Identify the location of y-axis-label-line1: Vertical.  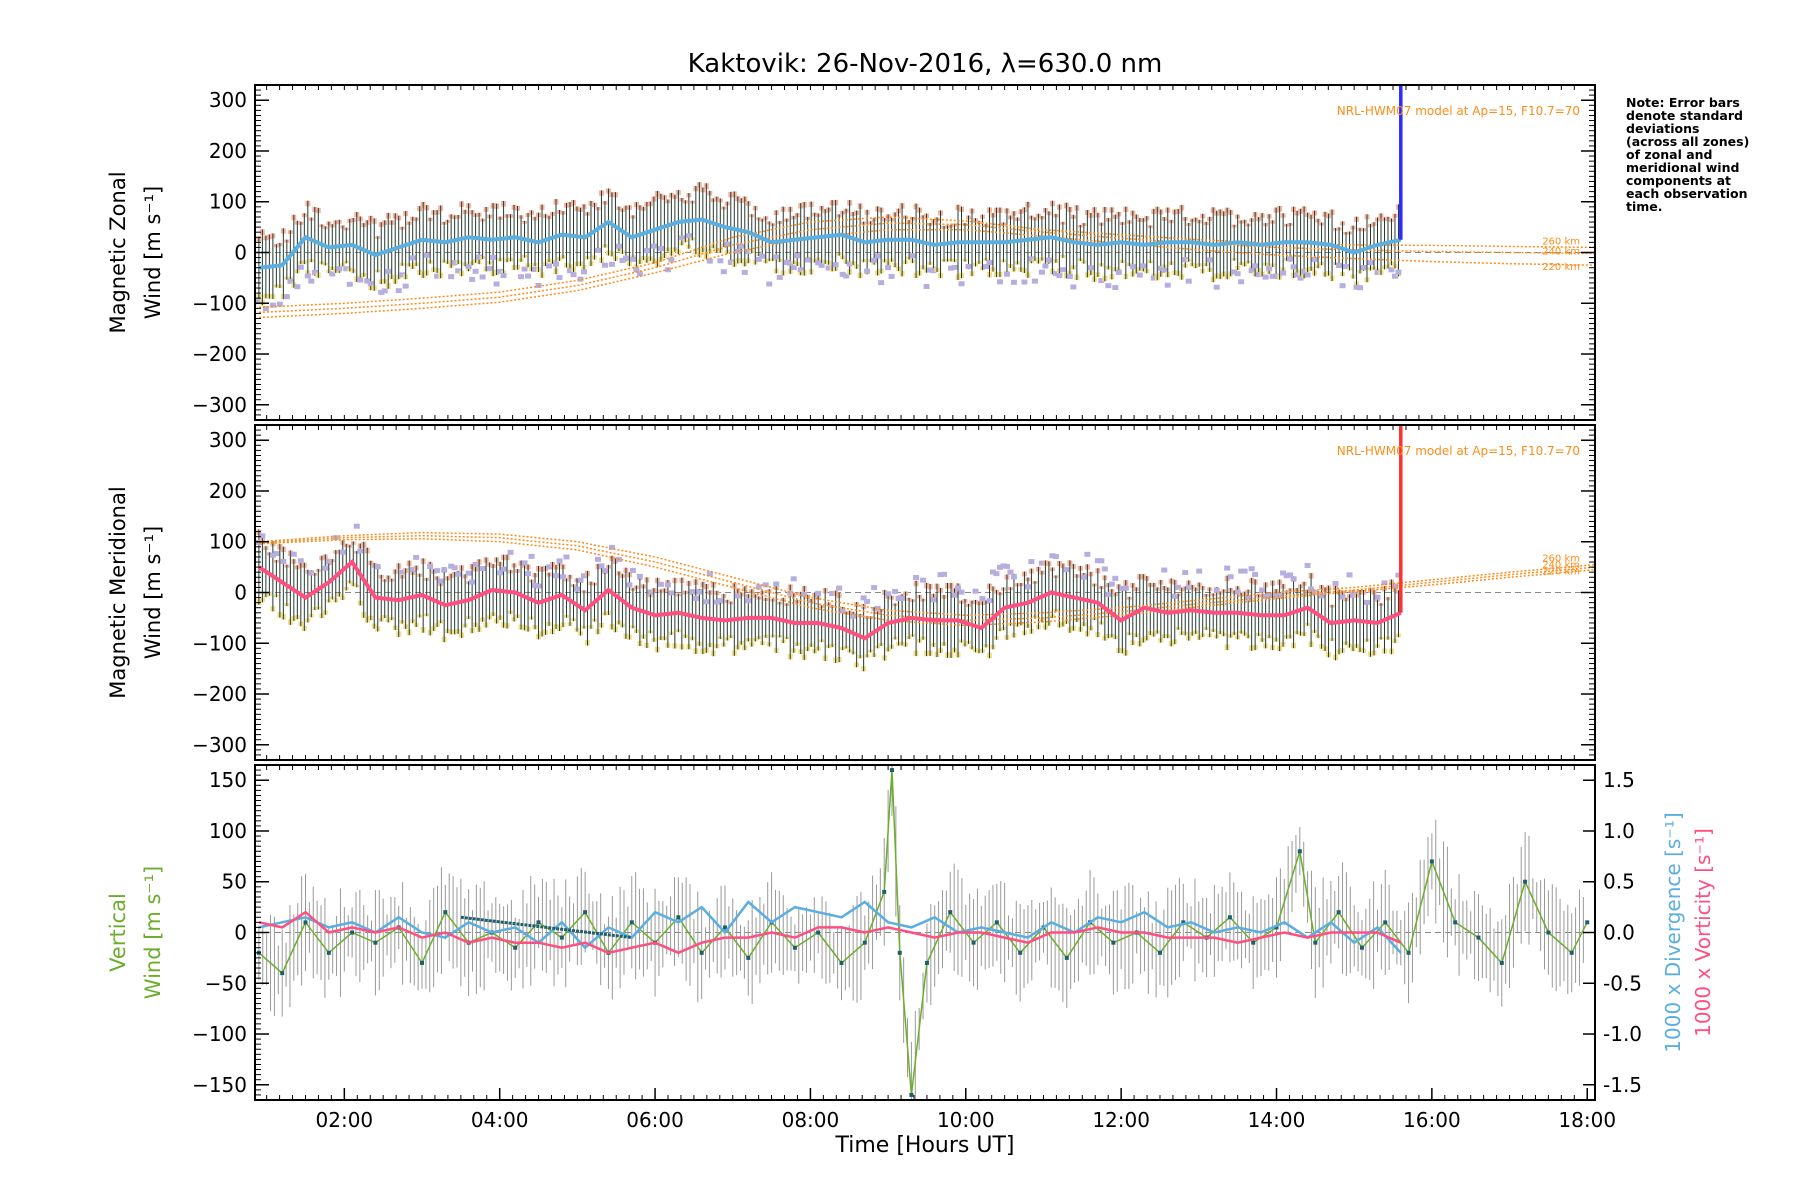
(118, 932).